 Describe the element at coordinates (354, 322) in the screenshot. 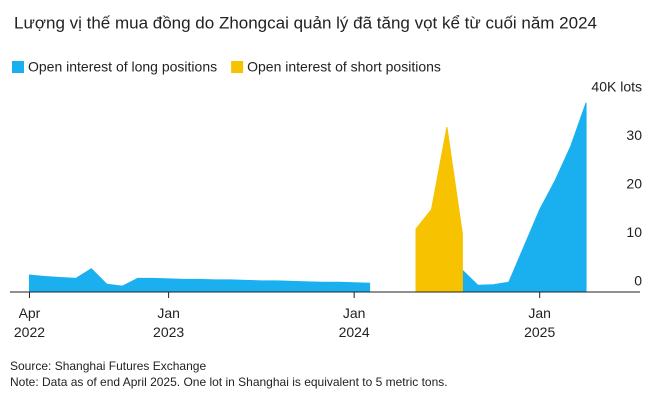

I see `x-tick-label: Jan 2024` at that location.